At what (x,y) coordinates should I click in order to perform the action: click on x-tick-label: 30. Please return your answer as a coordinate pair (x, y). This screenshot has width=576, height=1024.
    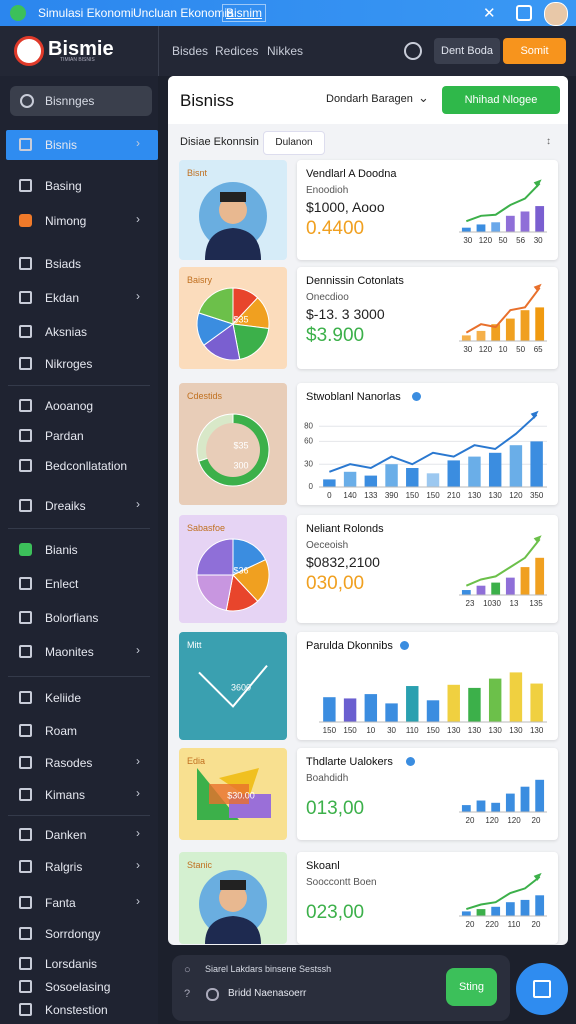
    Looking at the image, I should click on (467, 349).